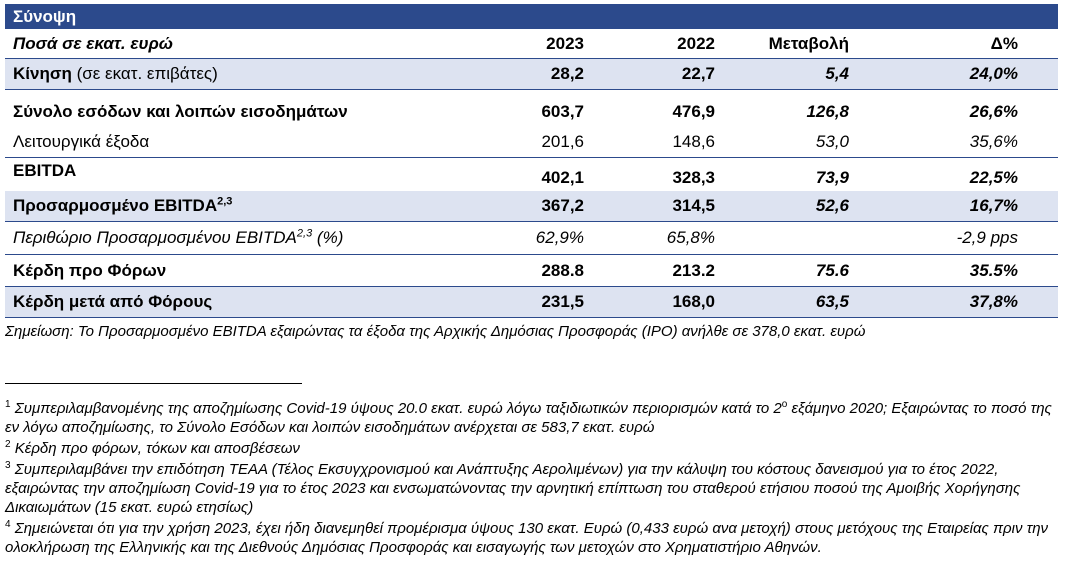 The image size is (1071, 583). I want to click on cell-pct: 26,6%, so click(993, 111).